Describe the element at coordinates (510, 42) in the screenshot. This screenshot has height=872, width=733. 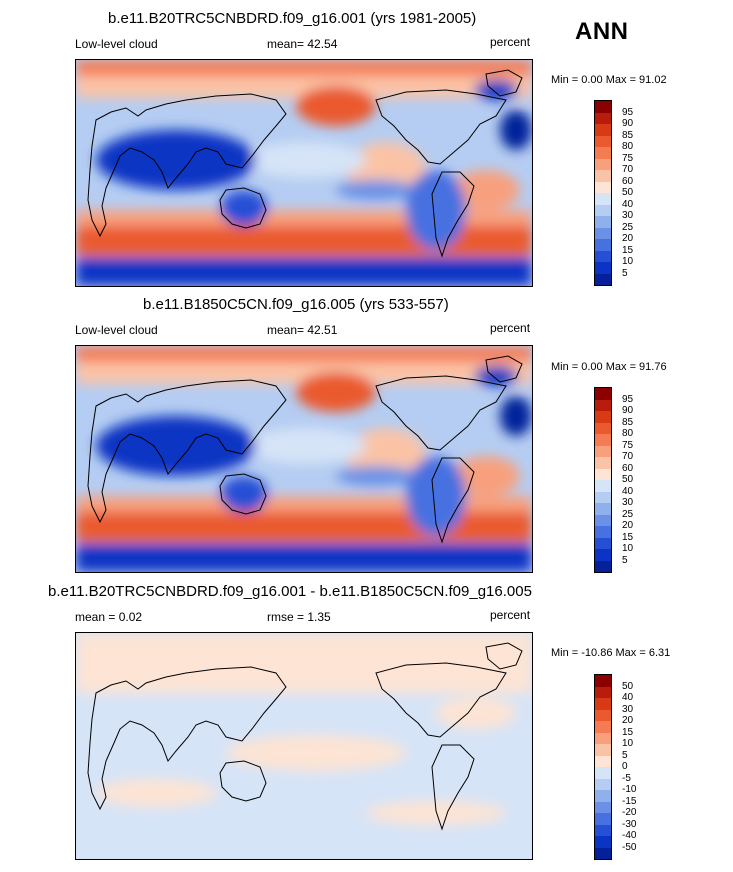
I see `panel1-units-label: percent` at that location.